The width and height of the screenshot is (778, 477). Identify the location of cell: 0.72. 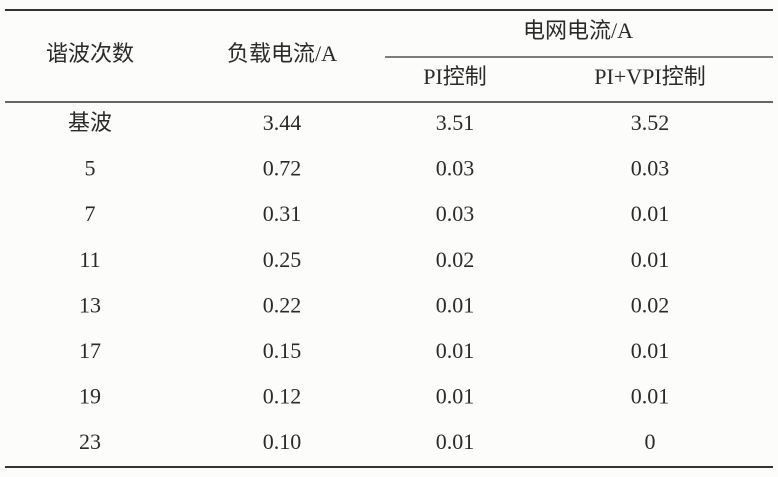
(282, 168).